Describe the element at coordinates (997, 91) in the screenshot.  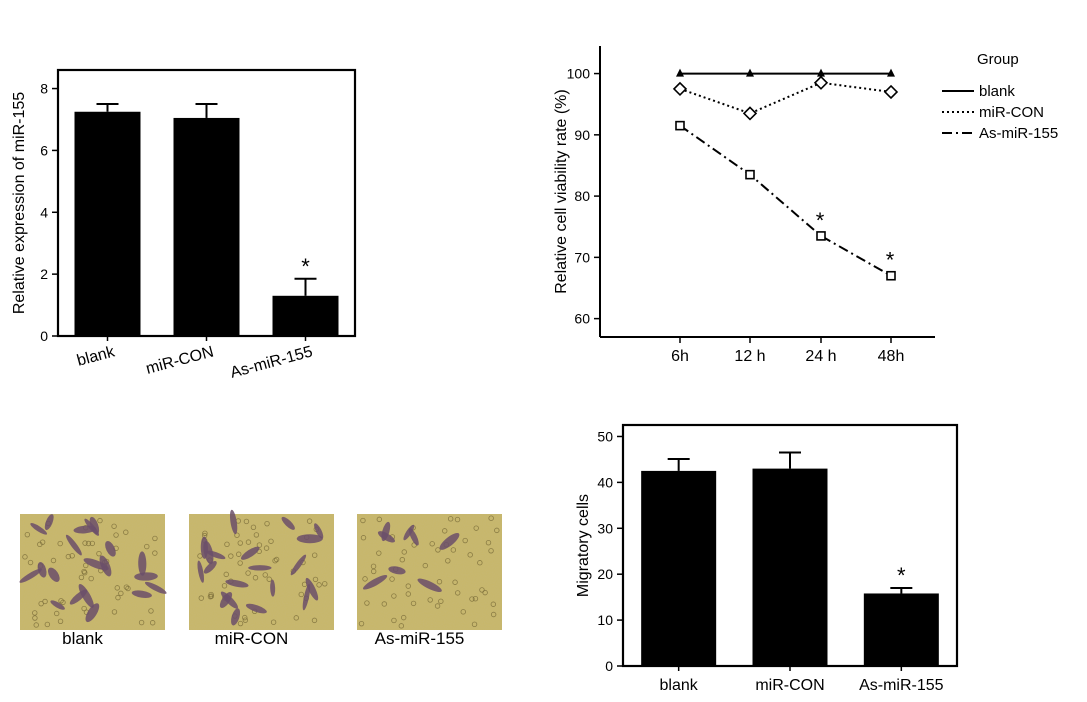
I see `legend-label: blank` at that location.